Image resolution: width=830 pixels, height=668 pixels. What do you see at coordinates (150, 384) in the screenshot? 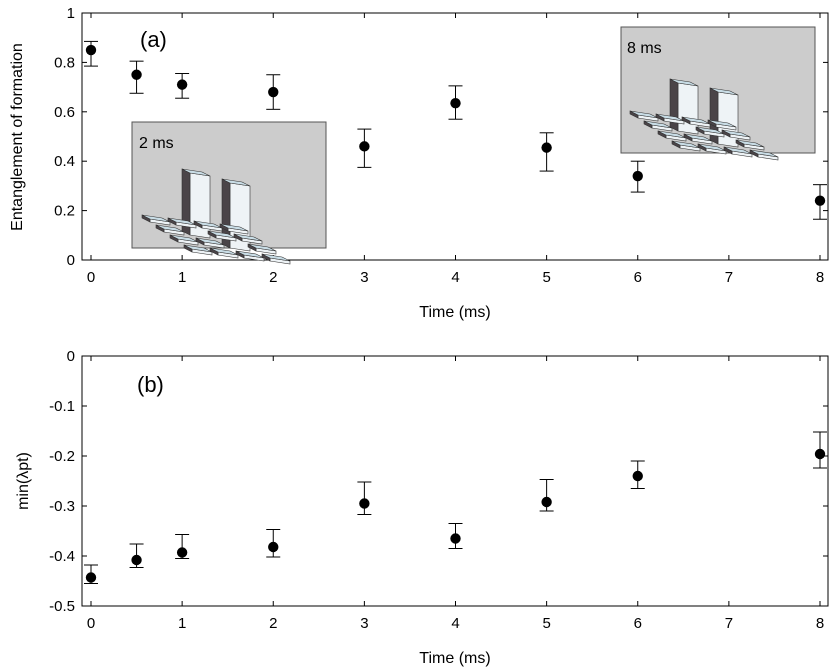
I see `panel-label-b: (b)` at bounding box center [150, 384].